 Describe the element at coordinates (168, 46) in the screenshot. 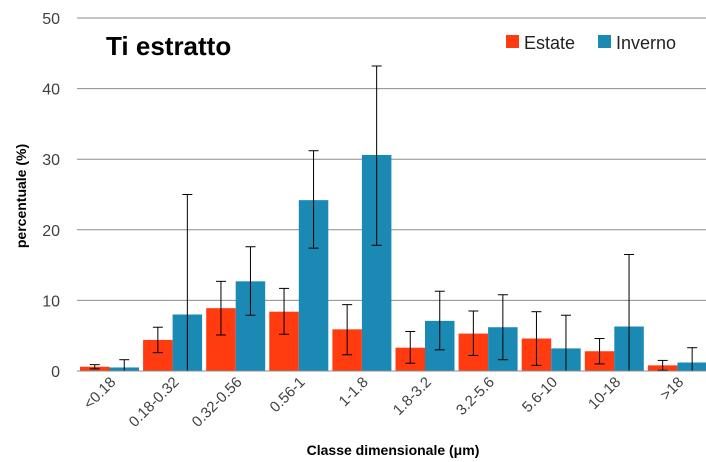

I see `chart-title: Ti estratto` at that location.